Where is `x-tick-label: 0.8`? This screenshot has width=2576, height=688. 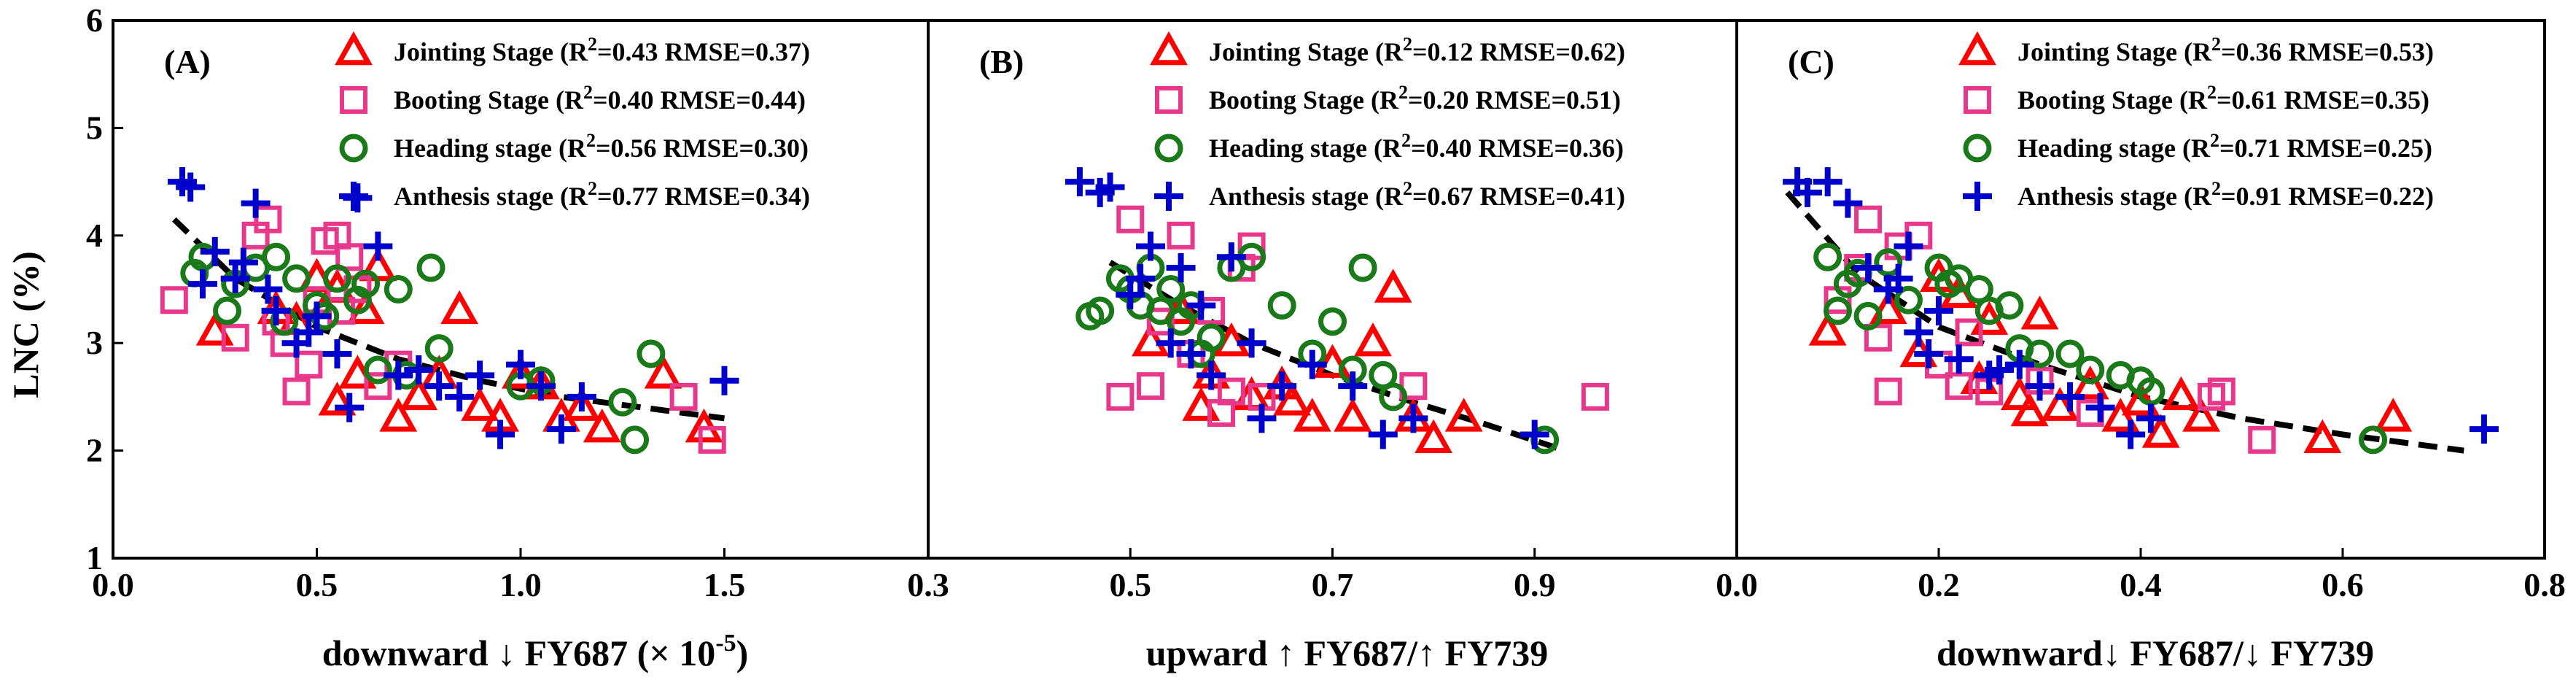
x-tick-label: 0.8 is located at coordinates (2545, 584).